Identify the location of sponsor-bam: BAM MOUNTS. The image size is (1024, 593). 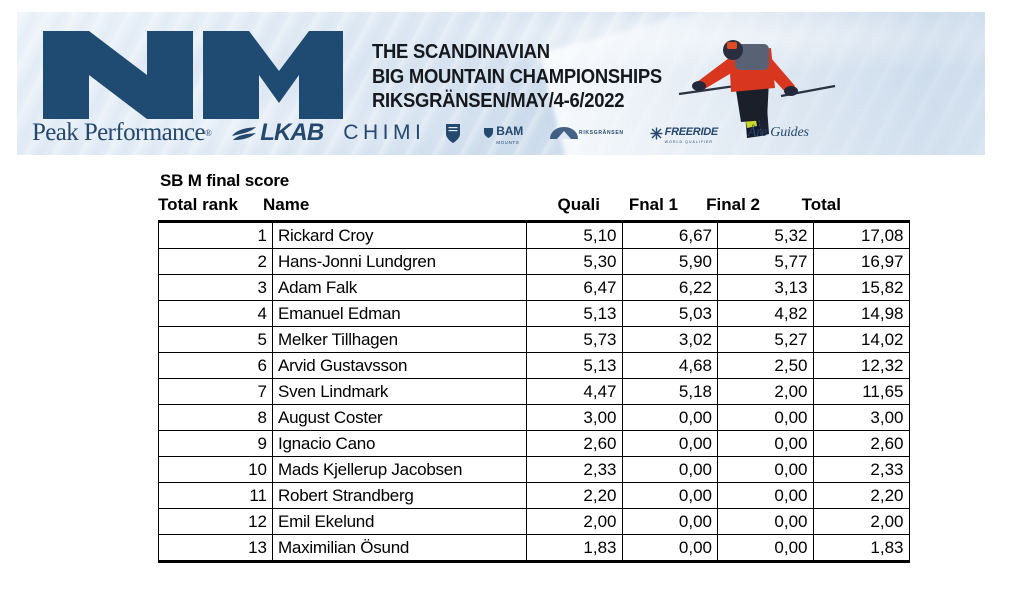
(503, 133).